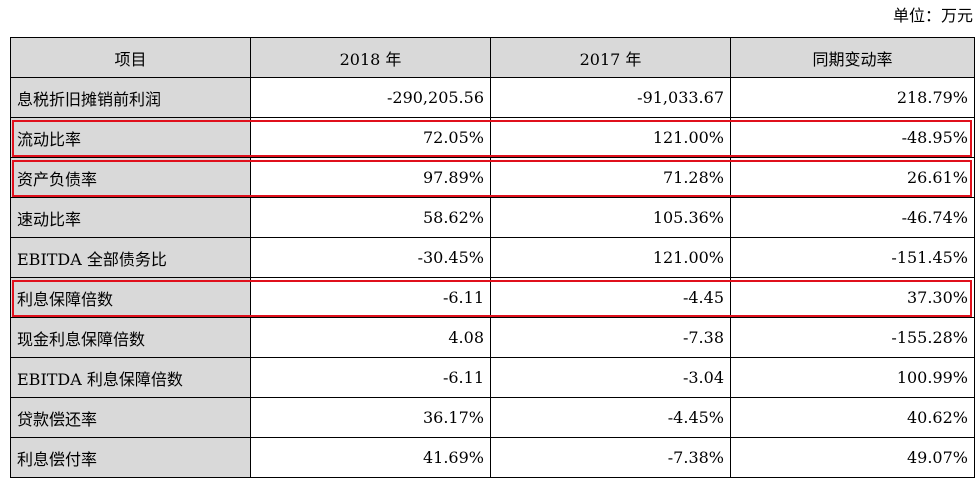  Describe the element at coordinates (610, 297) in the screenshot. I see `value-2017: -4.45` at that location.